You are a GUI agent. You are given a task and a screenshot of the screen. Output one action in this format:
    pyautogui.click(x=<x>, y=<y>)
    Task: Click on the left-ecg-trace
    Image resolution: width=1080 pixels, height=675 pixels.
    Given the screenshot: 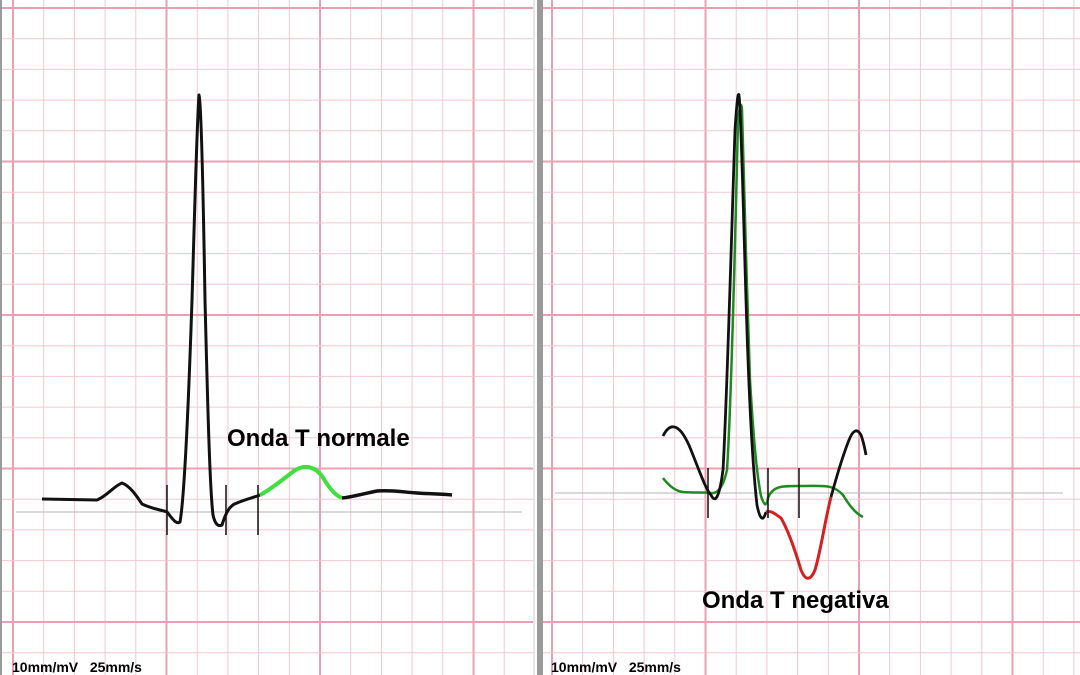 What is the action you would take?
    pyautogui.click(x=151, y=310)
    